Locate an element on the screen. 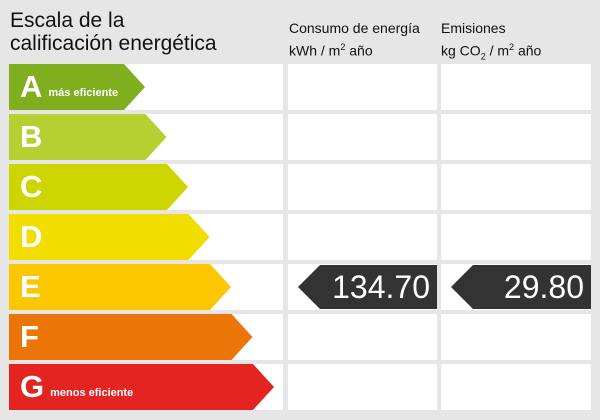 The image size is (600, 420). title-line-1: Escala de la is located at coordinates (67, 20).